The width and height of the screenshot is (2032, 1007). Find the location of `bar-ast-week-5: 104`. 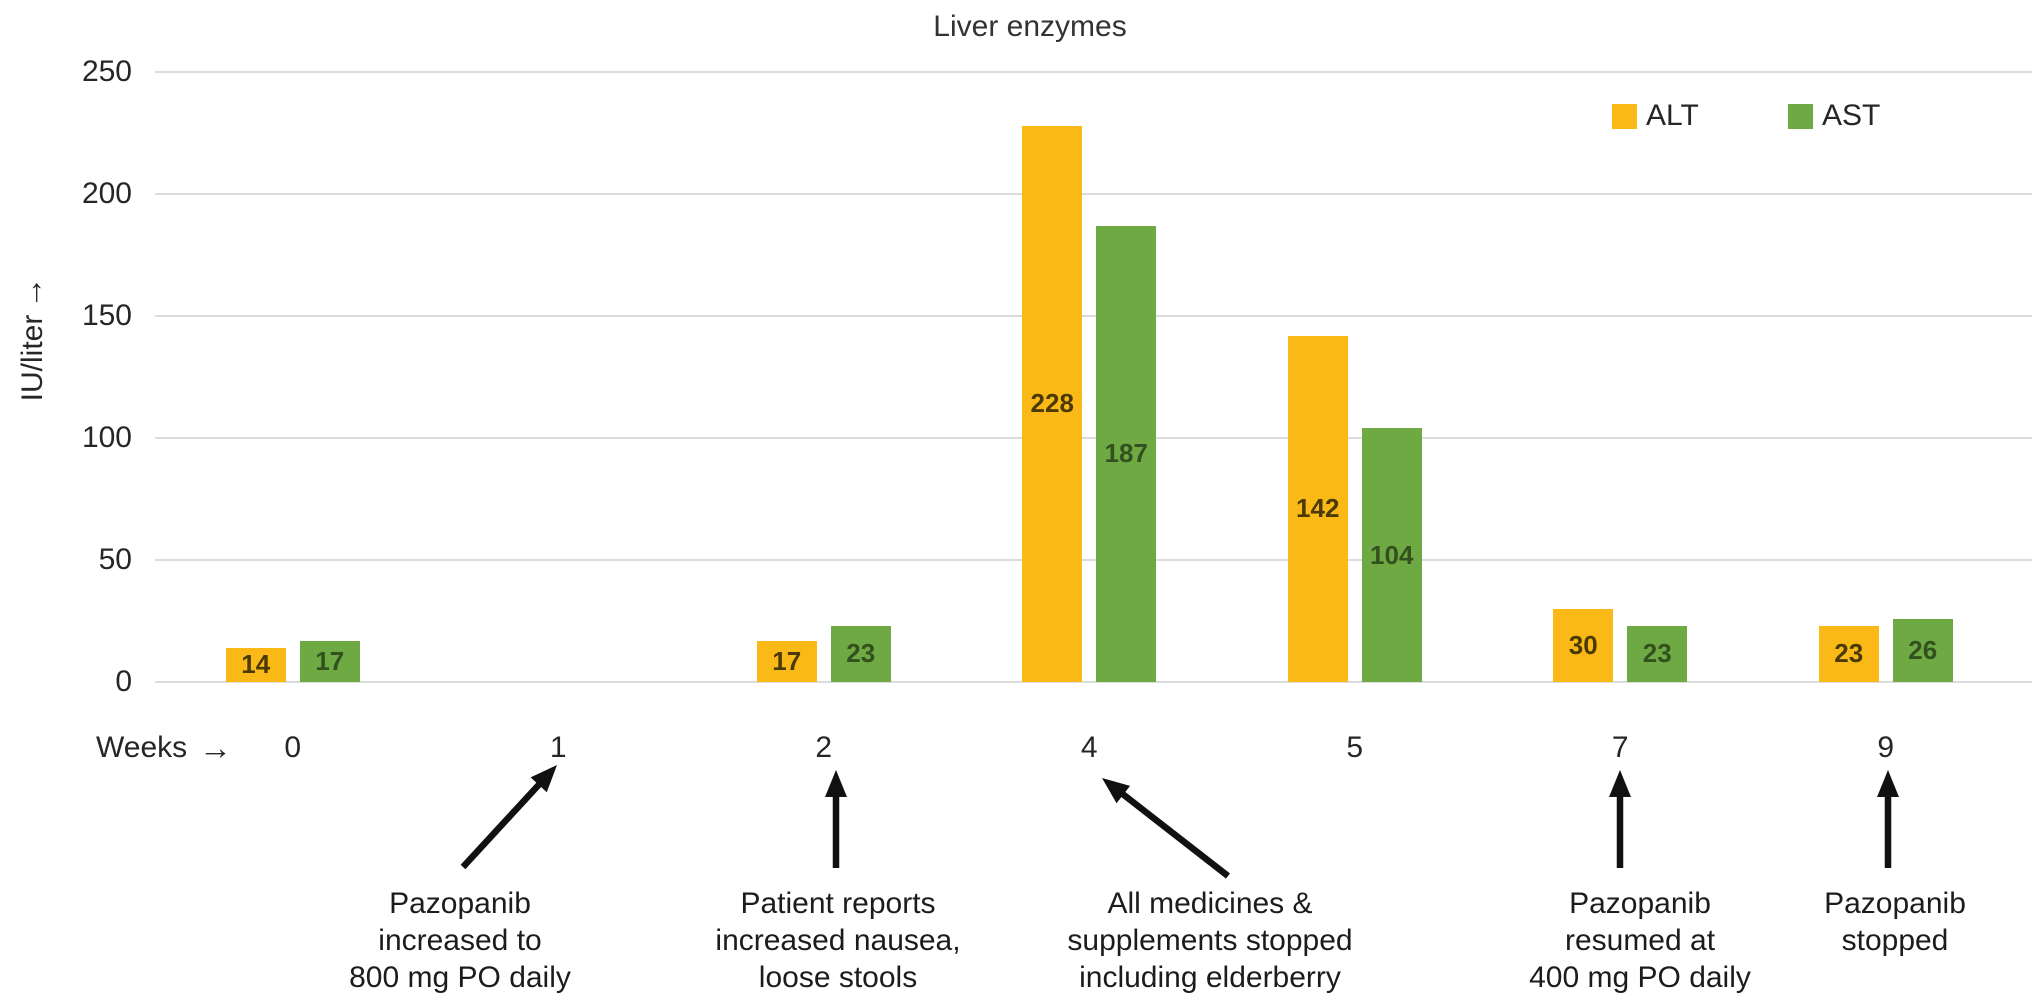

bar-ast-week-5: 104 is located at coordinates (1391, 555).